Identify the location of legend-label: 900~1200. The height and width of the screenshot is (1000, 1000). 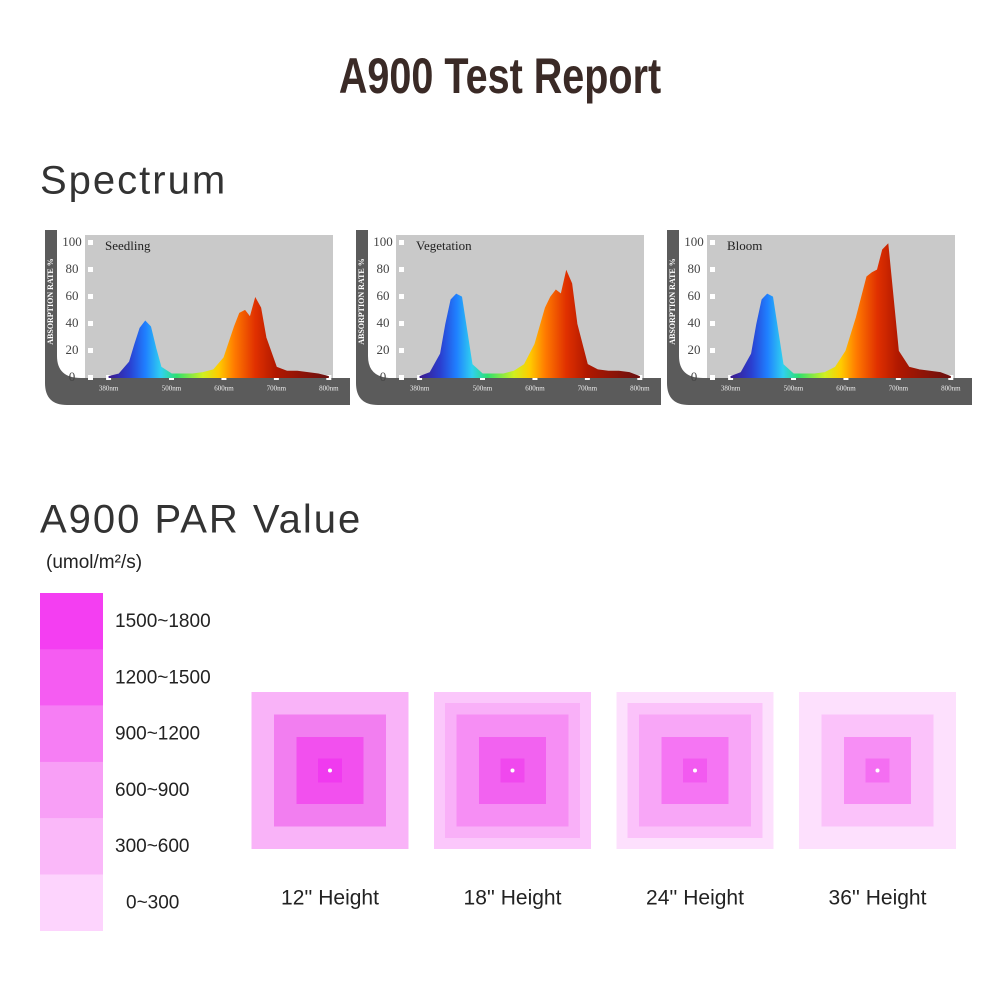
(157, 734).